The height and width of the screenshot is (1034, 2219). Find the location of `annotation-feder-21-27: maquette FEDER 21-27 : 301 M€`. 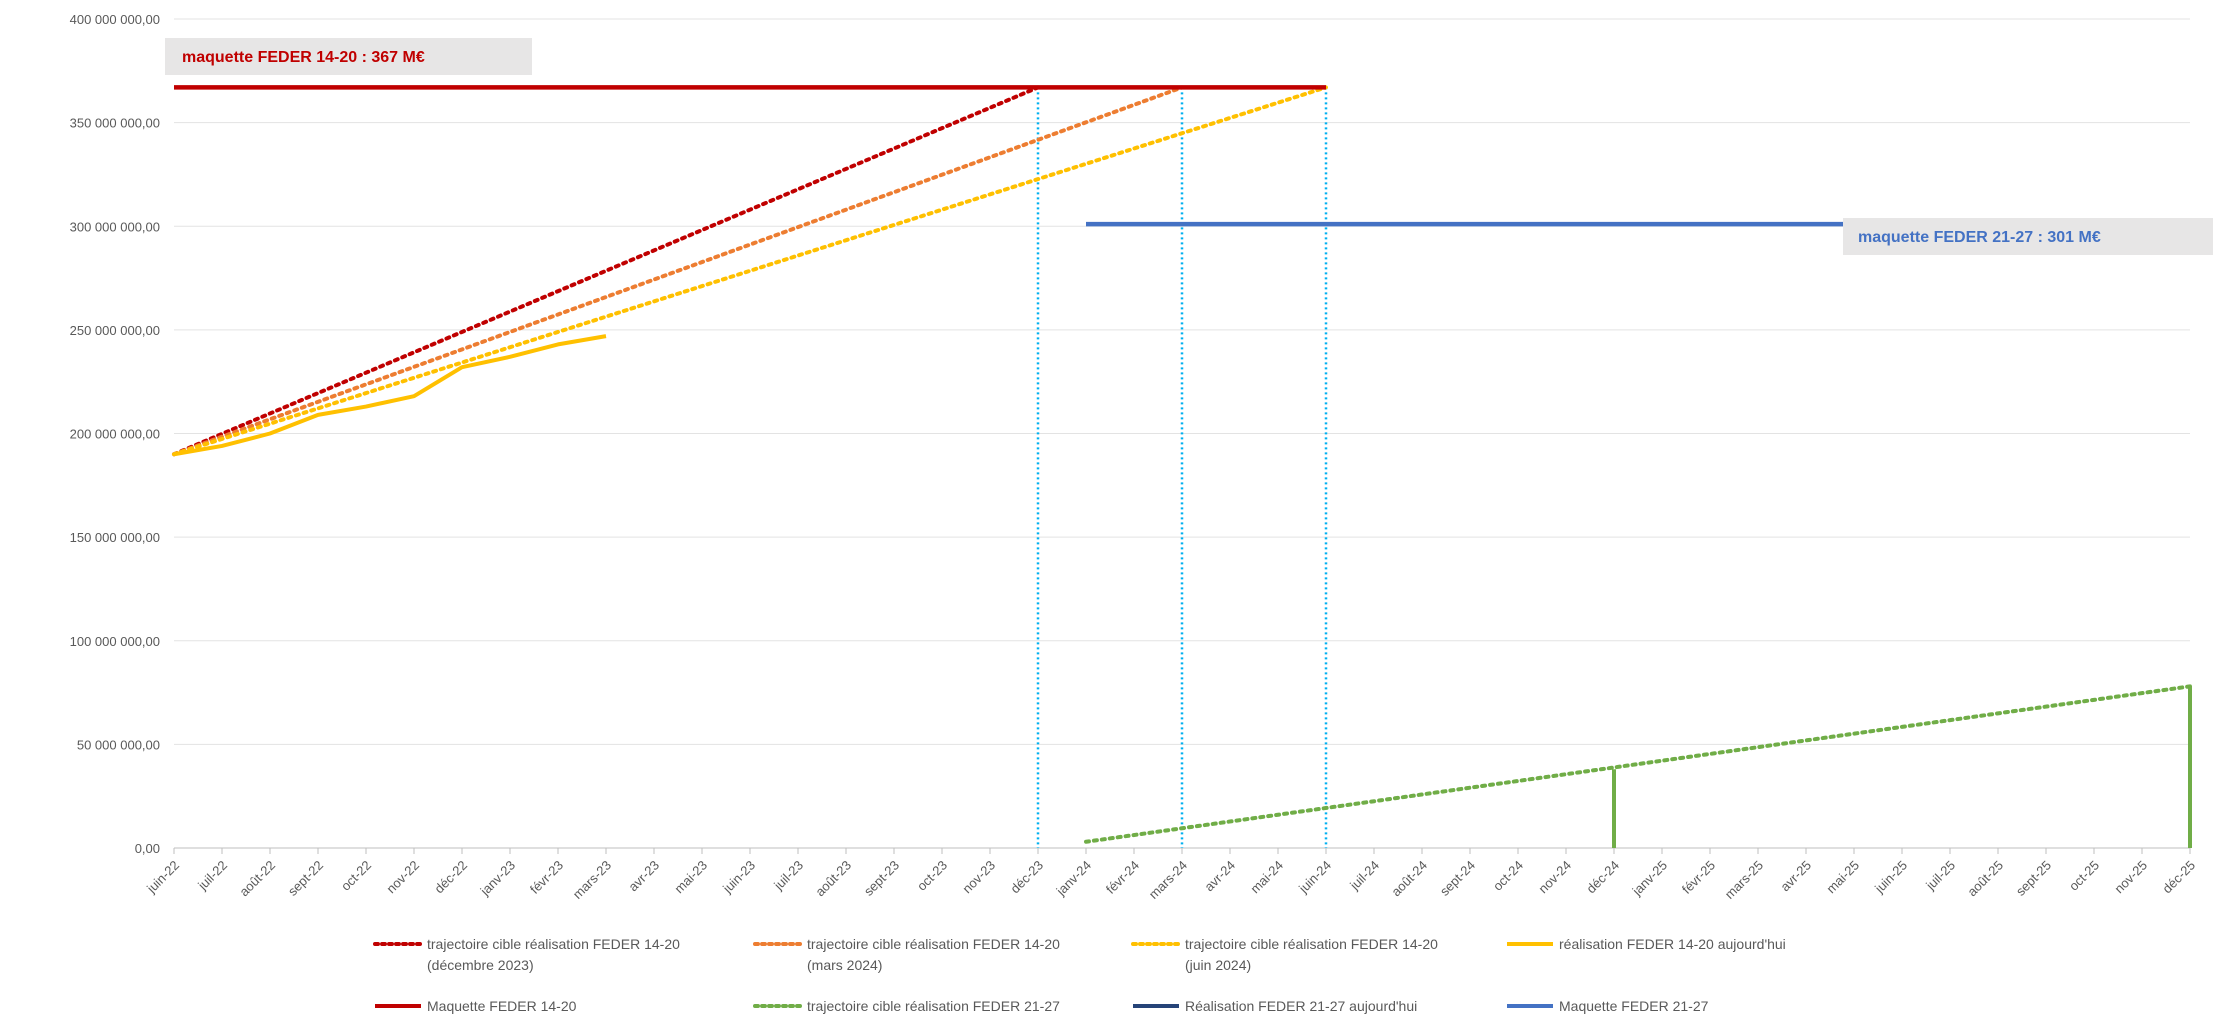

annotation-feder-21-27: maquette FEDER 21-27 : 301 M€ is located at coordinates (2028, 236).